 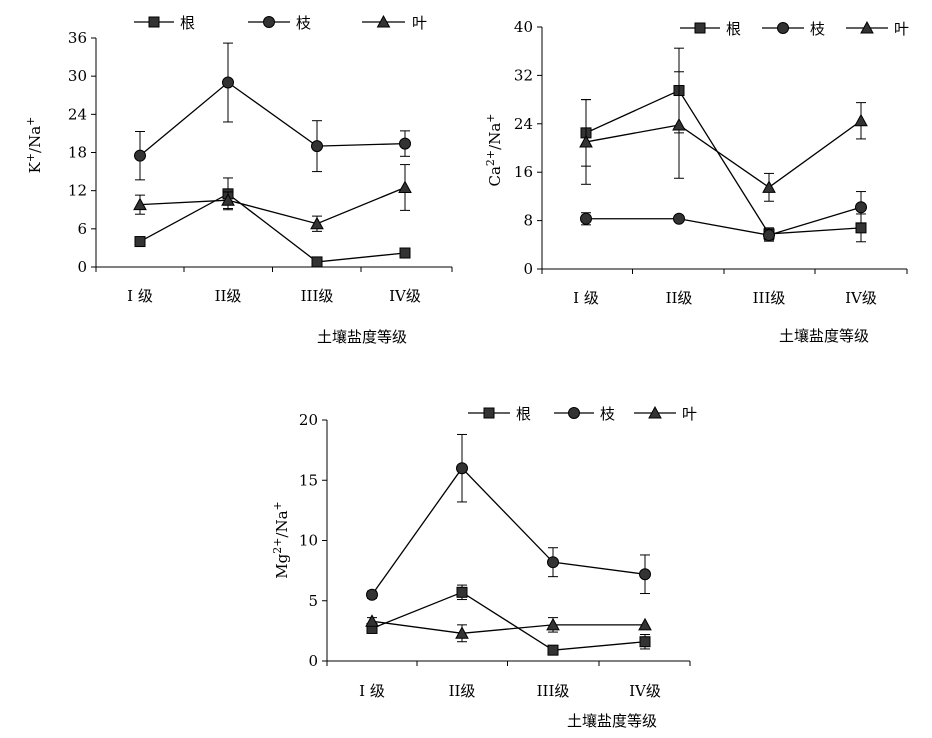 What do you see at coordinates (689, 414) in the screenshot?
I see `legend-label: 叶` at bounding box center [689, 414].